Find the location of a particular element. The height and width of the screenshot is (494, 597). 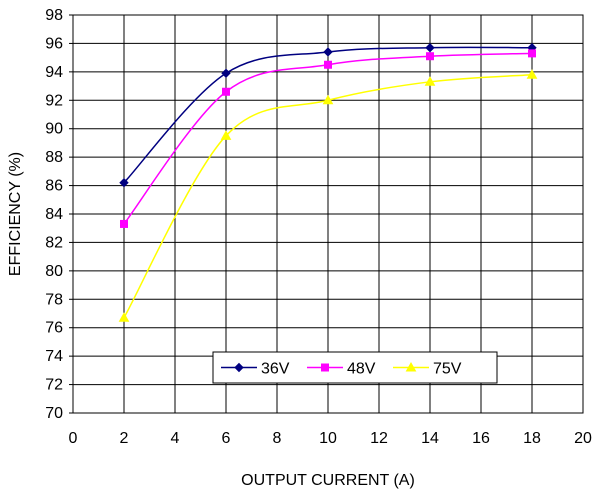

x-tick-label: 16 is located at coordinates (481, 438).